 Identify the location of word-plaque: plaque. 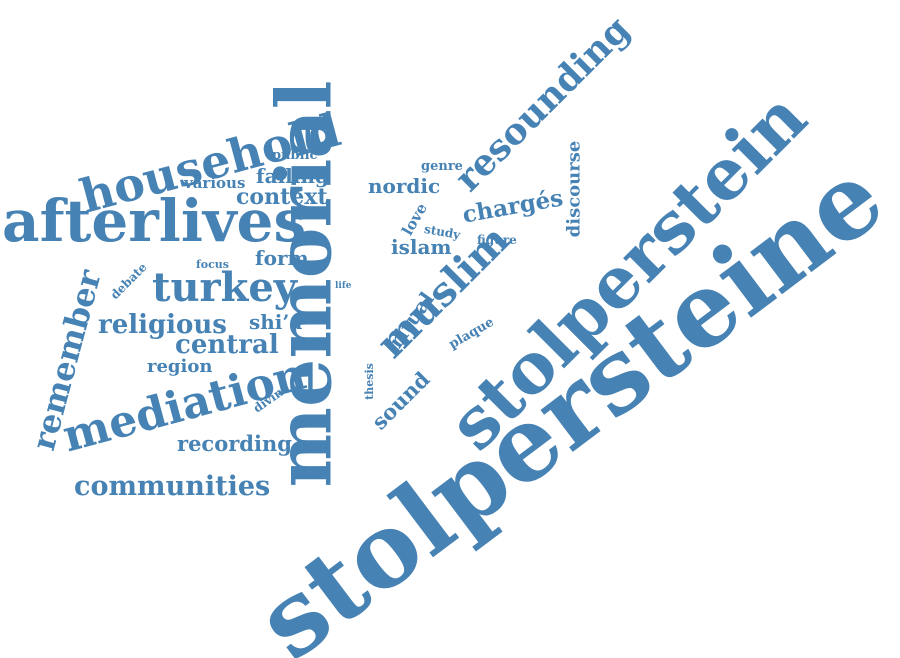
(471, 333).